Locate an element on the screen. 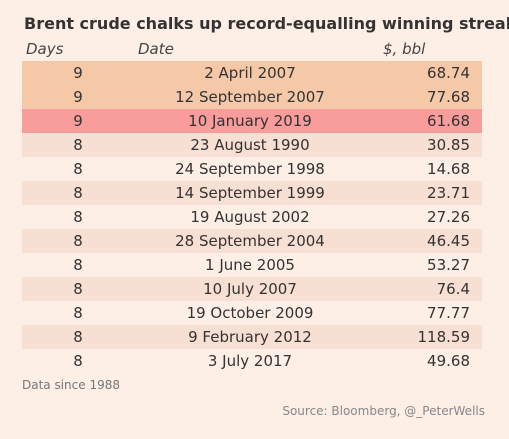  table-row: 8 1 June 2005 53.27 is located at coordinates (252, 265).